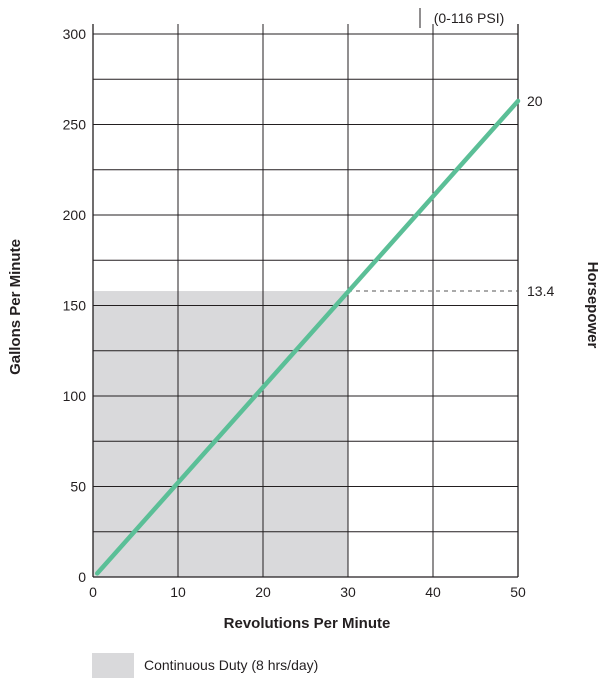 The image size is (603, 678). What do you see at coordinates (348, 592) in the screenshot?
I see `x-tick-label: 30` at bounding box center [348, 592].